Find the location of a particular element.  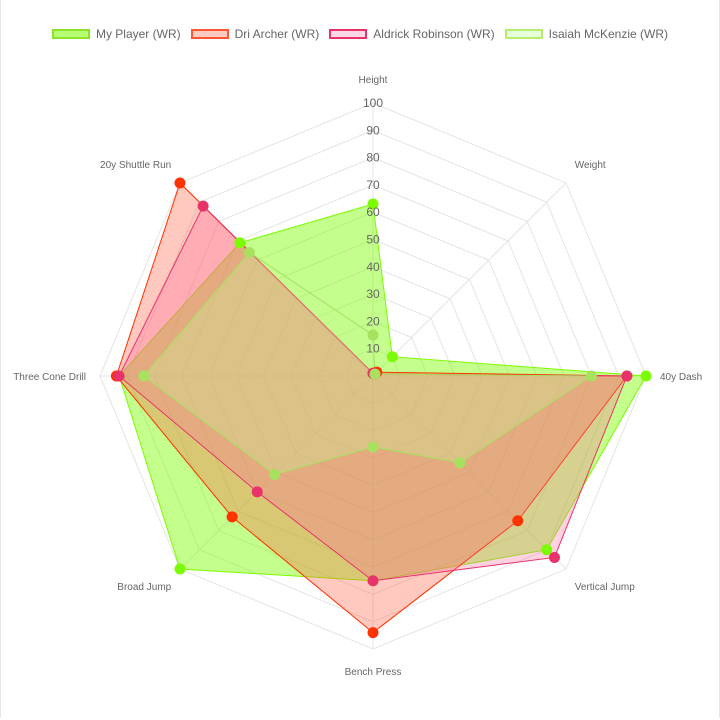

legend-label-dri-archer: Dri Archer (WR) is located at coordinates (277, 34).